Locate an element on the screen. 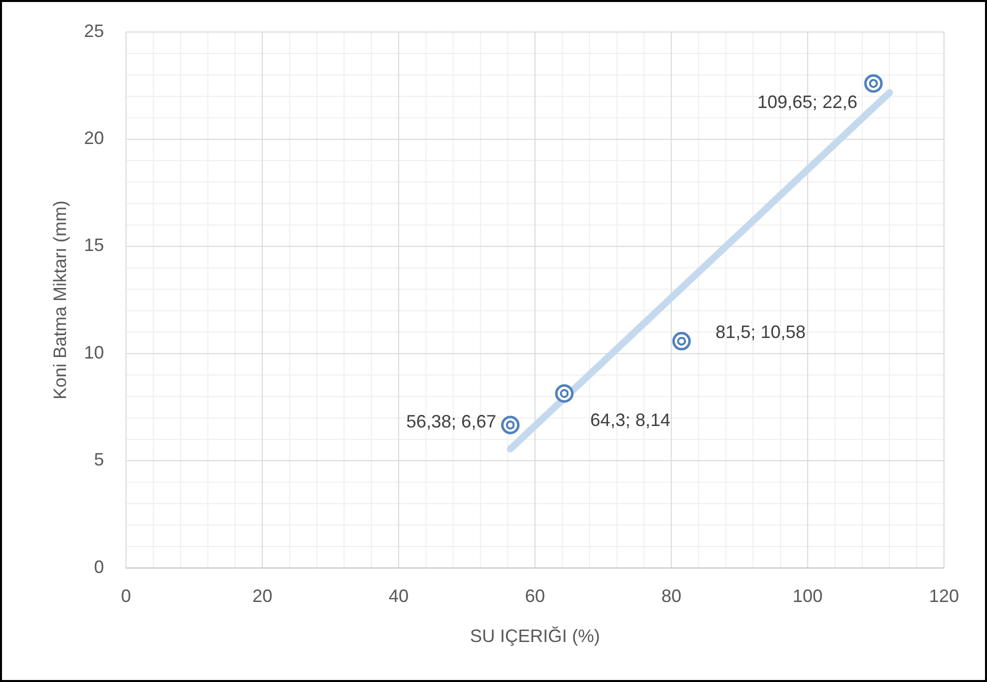 This screenshot has height=682, width=987. y-tick-label: 5 is located at coordinates (99, 460).